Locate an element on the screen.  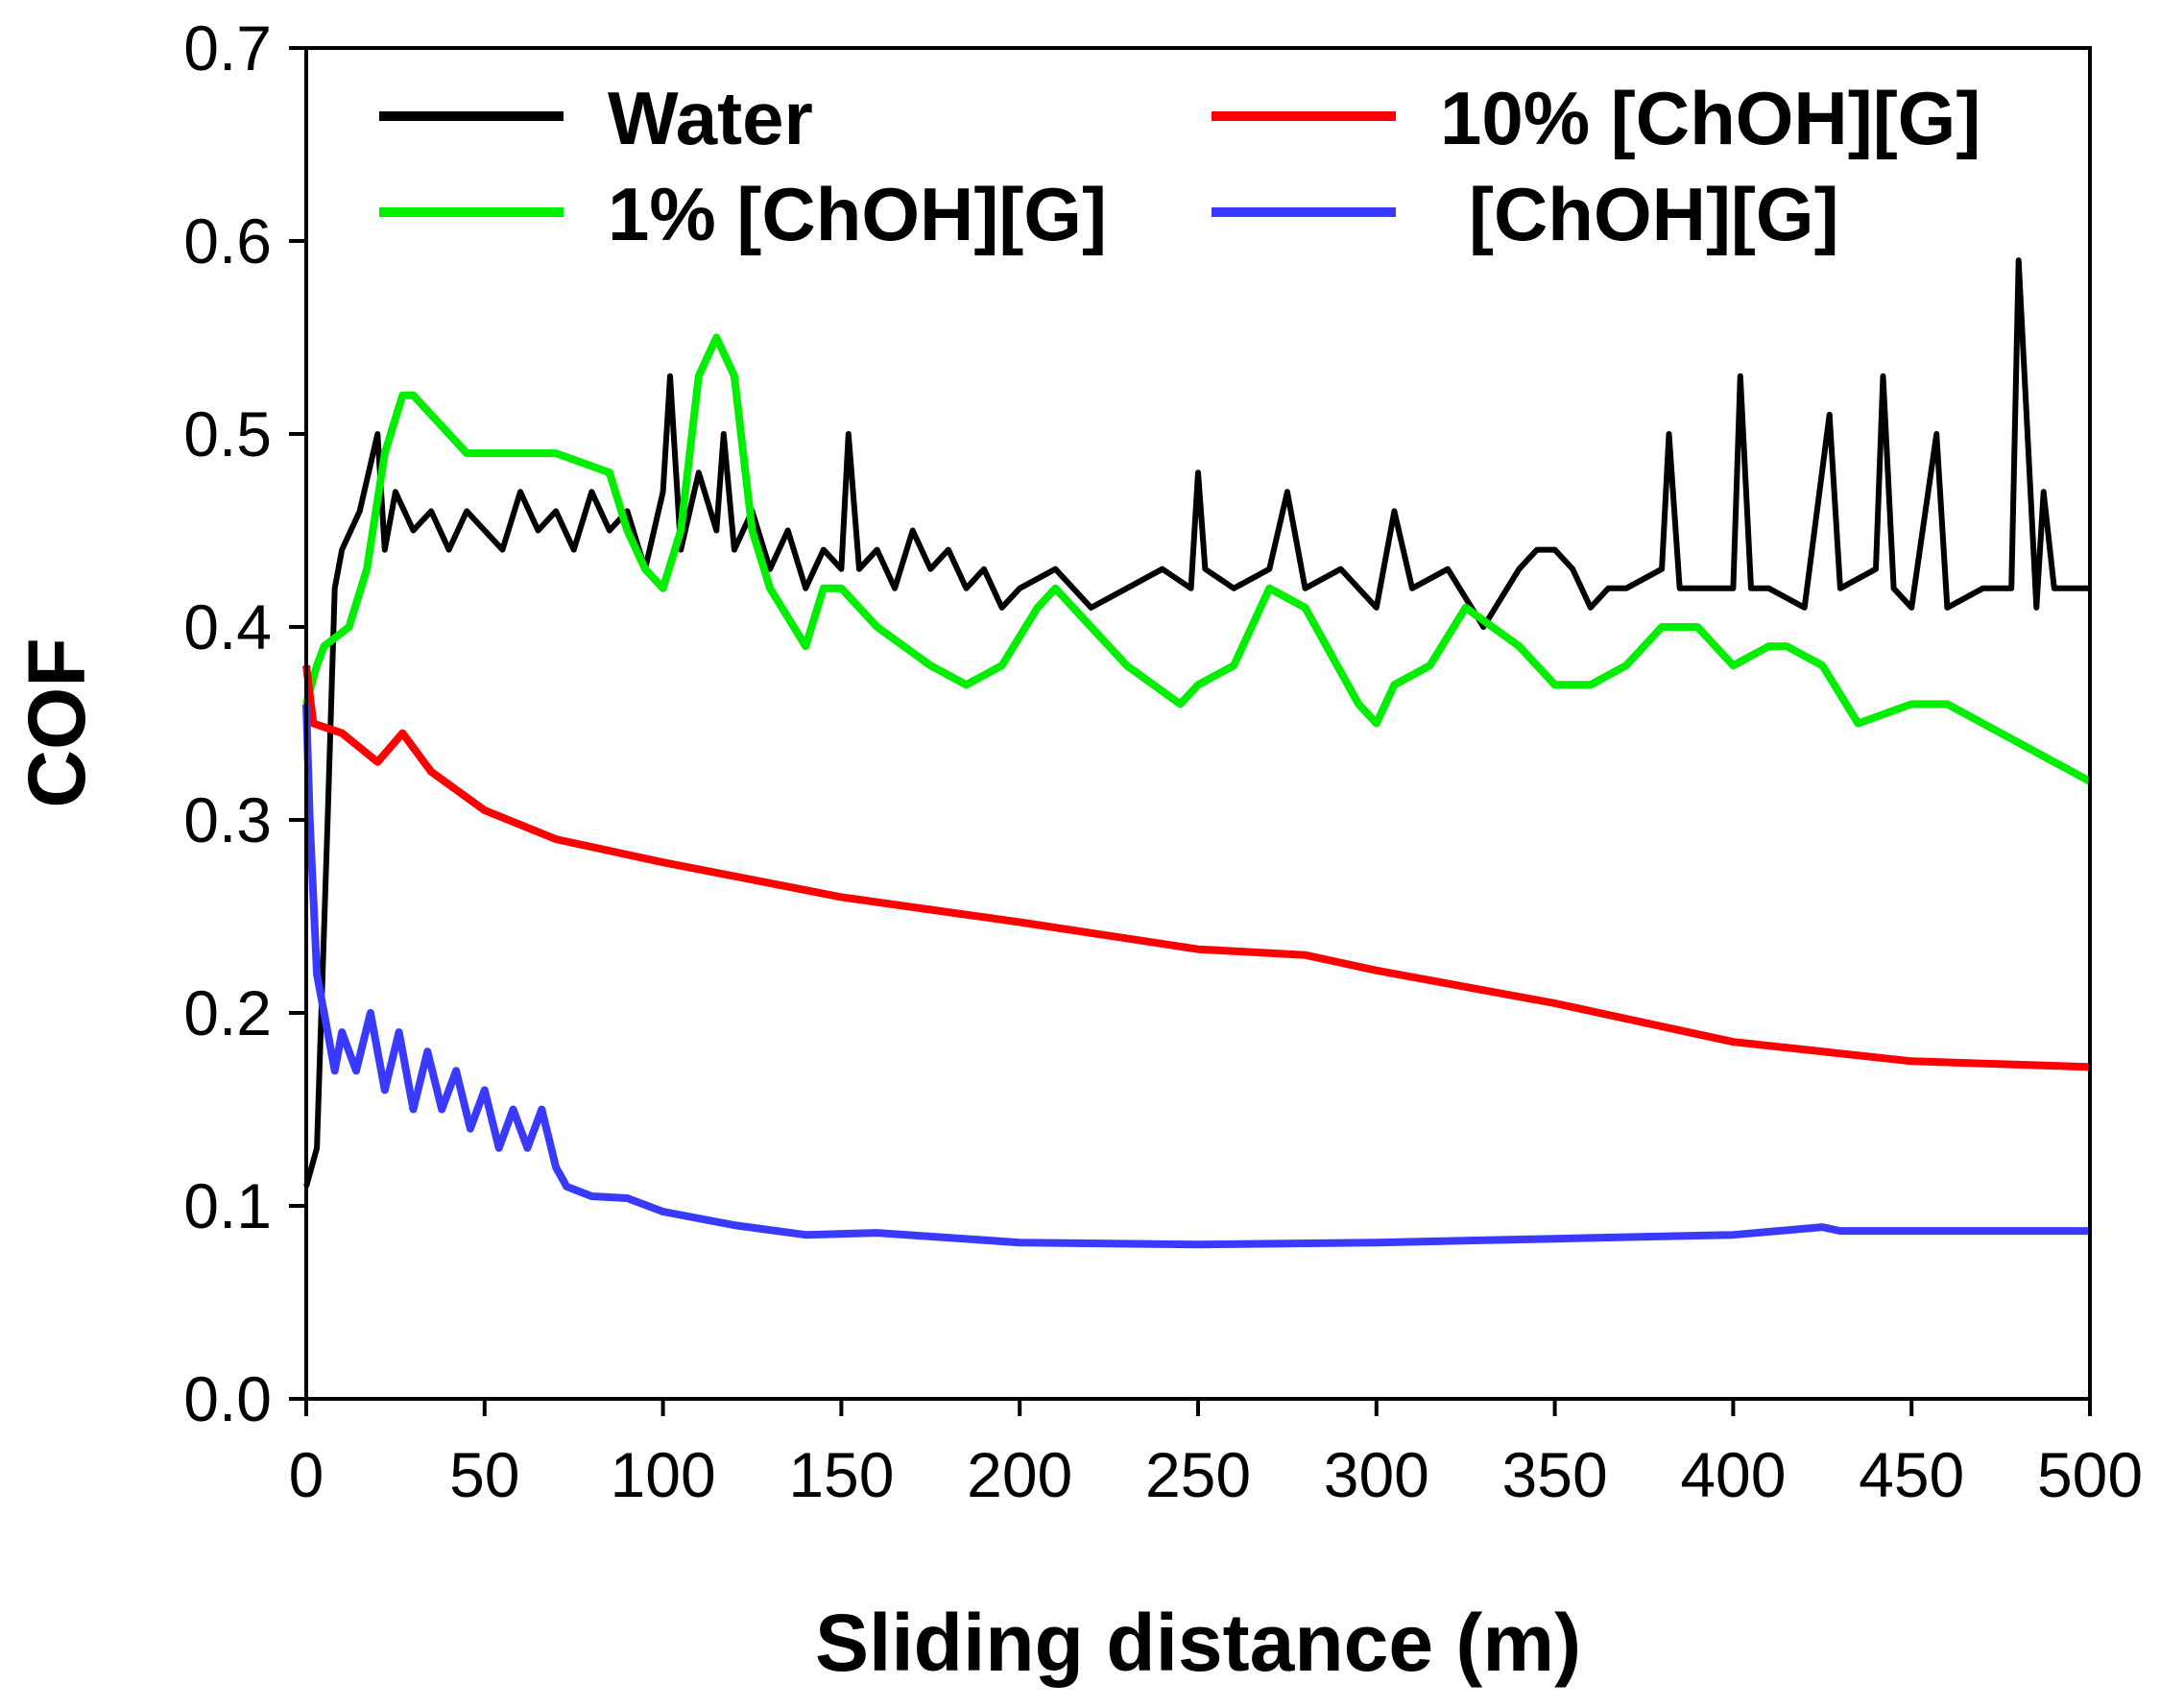
y-tick-label: 0.2 is located at coordinates (227, 1012).